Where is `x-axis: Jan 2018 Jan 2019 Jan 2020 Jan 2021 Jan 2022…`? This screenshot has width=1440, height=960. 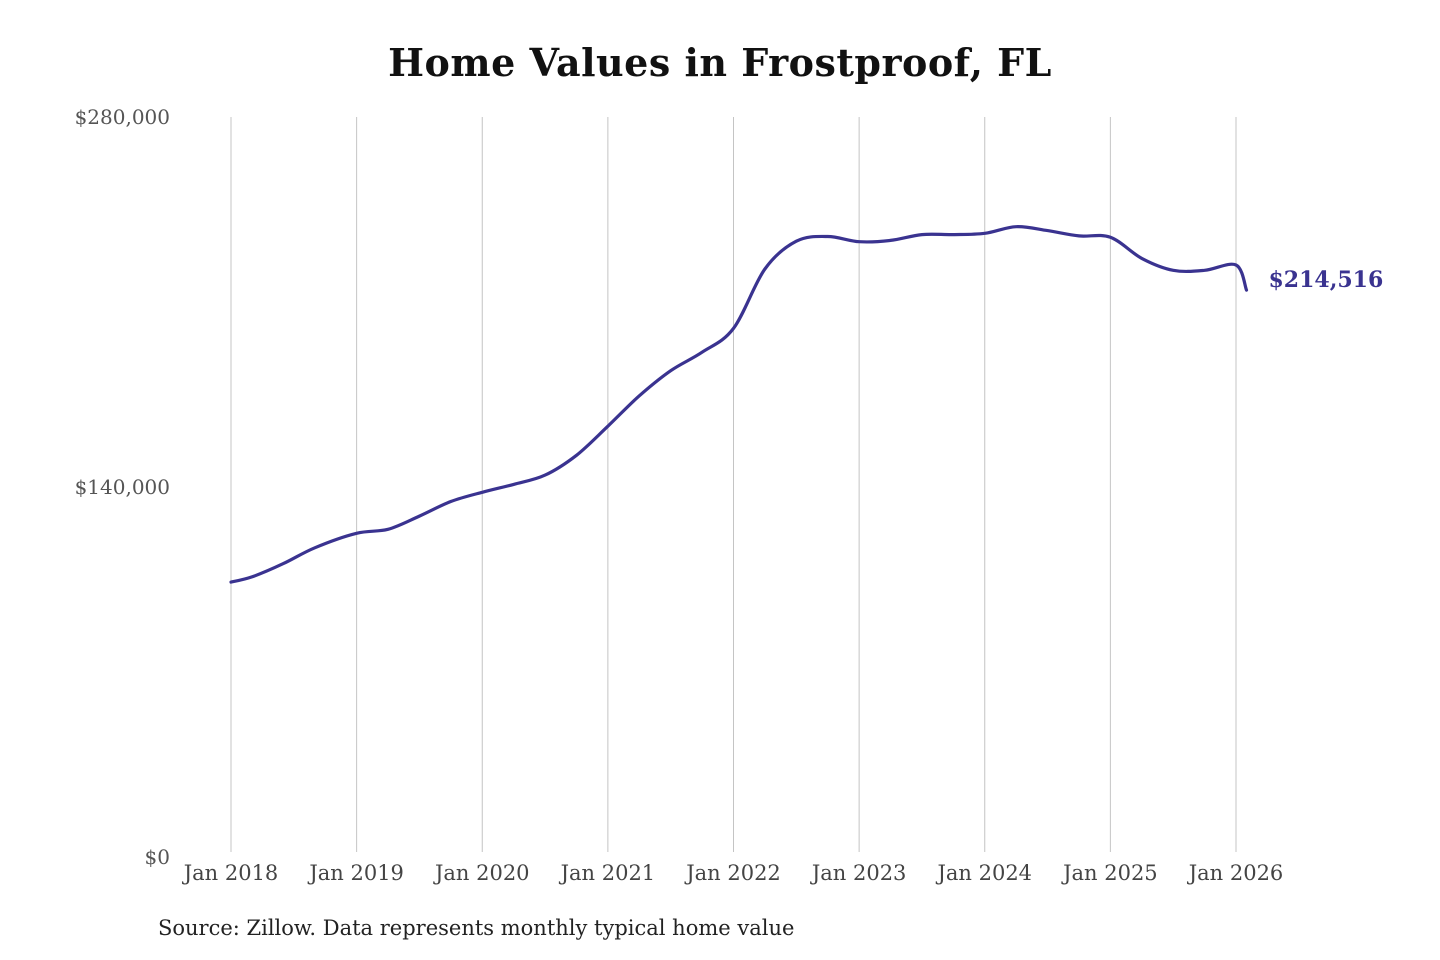 x-axis: Jan 2018 Jan 2019 Jan 2020 Jan 2021 Jan 2022… is located at coordinates (733, 873).